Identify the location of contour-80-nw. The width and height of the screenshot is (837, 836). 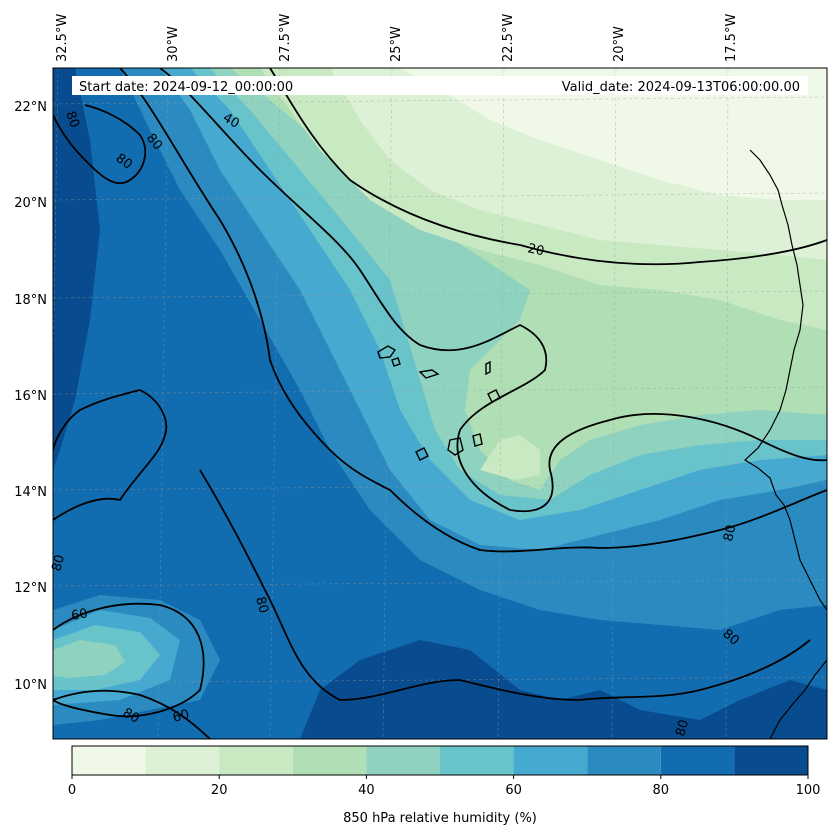
(100, 144).